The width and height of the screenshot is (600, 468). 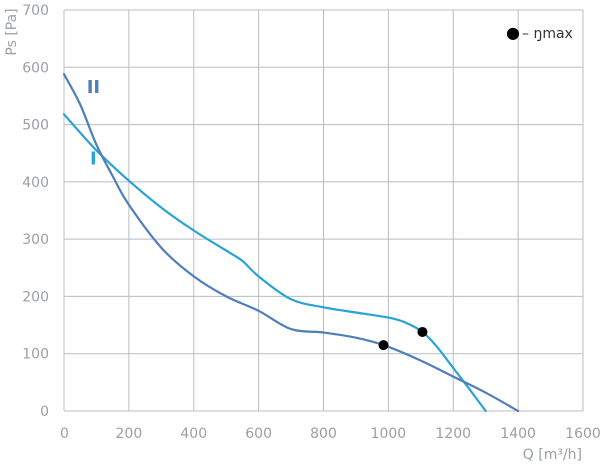 What do you see at coordinates (323, 434) in the screenshot?
I see `x-tick-label-800: 800` at bounding box center [323, 434].